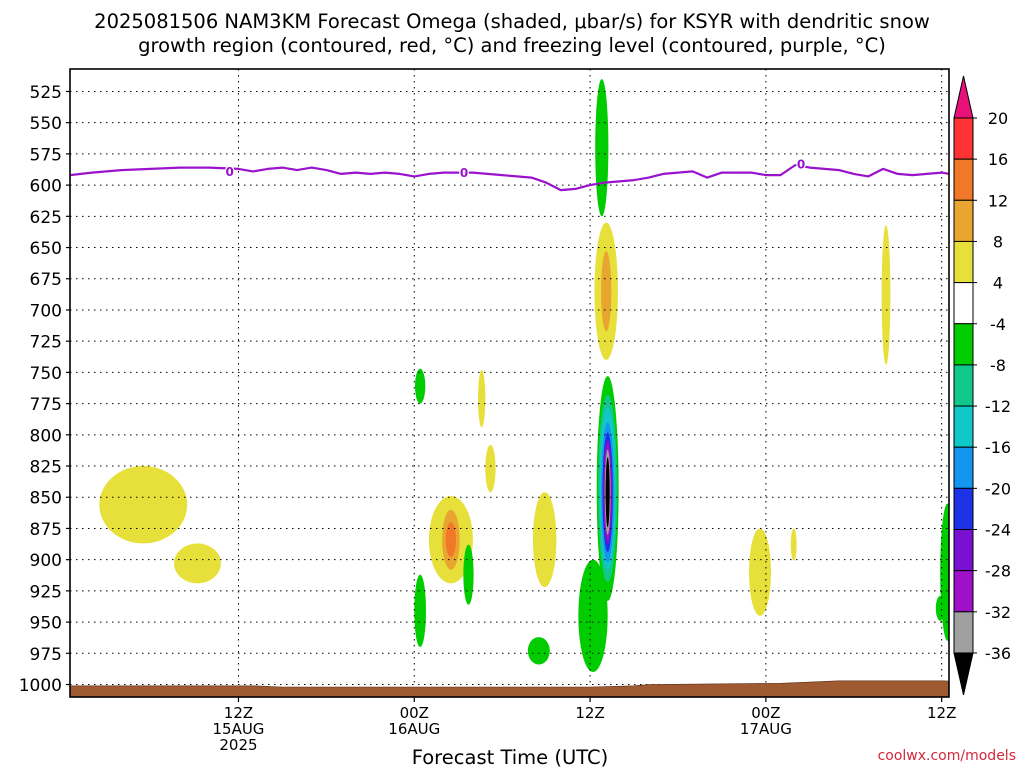  I want to click on y-tick-label: 575, so click(46, 155).